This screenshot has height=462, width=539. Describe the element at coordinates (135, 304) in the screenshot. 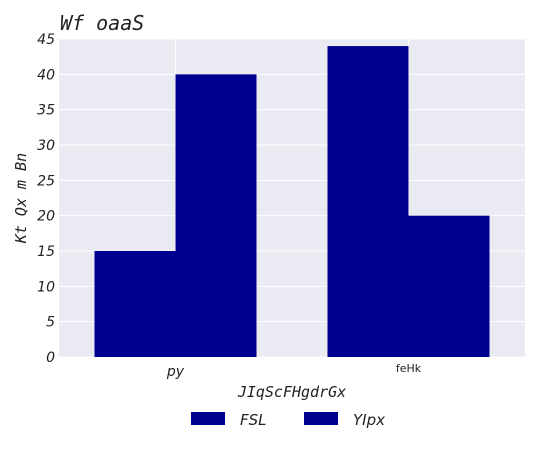

I see `bar-fsl-py` at that location.